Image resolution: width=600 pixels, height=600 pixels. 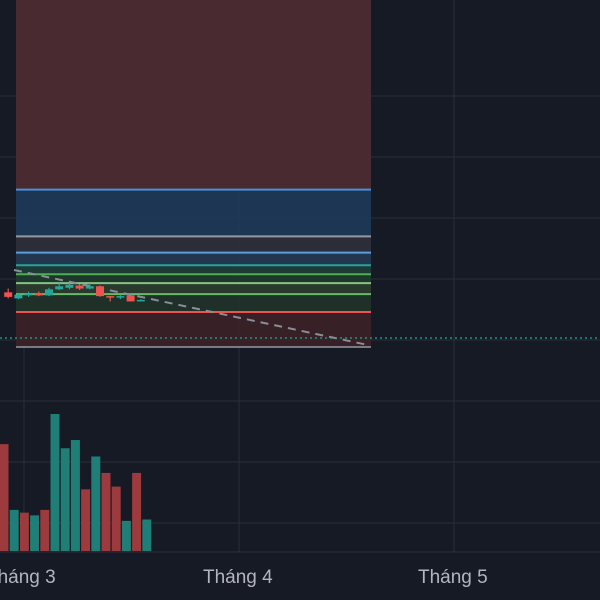 I want to click on time-axis: Tháng 3 Tháng 4 Tháng 5, so click(x=244, y=577).